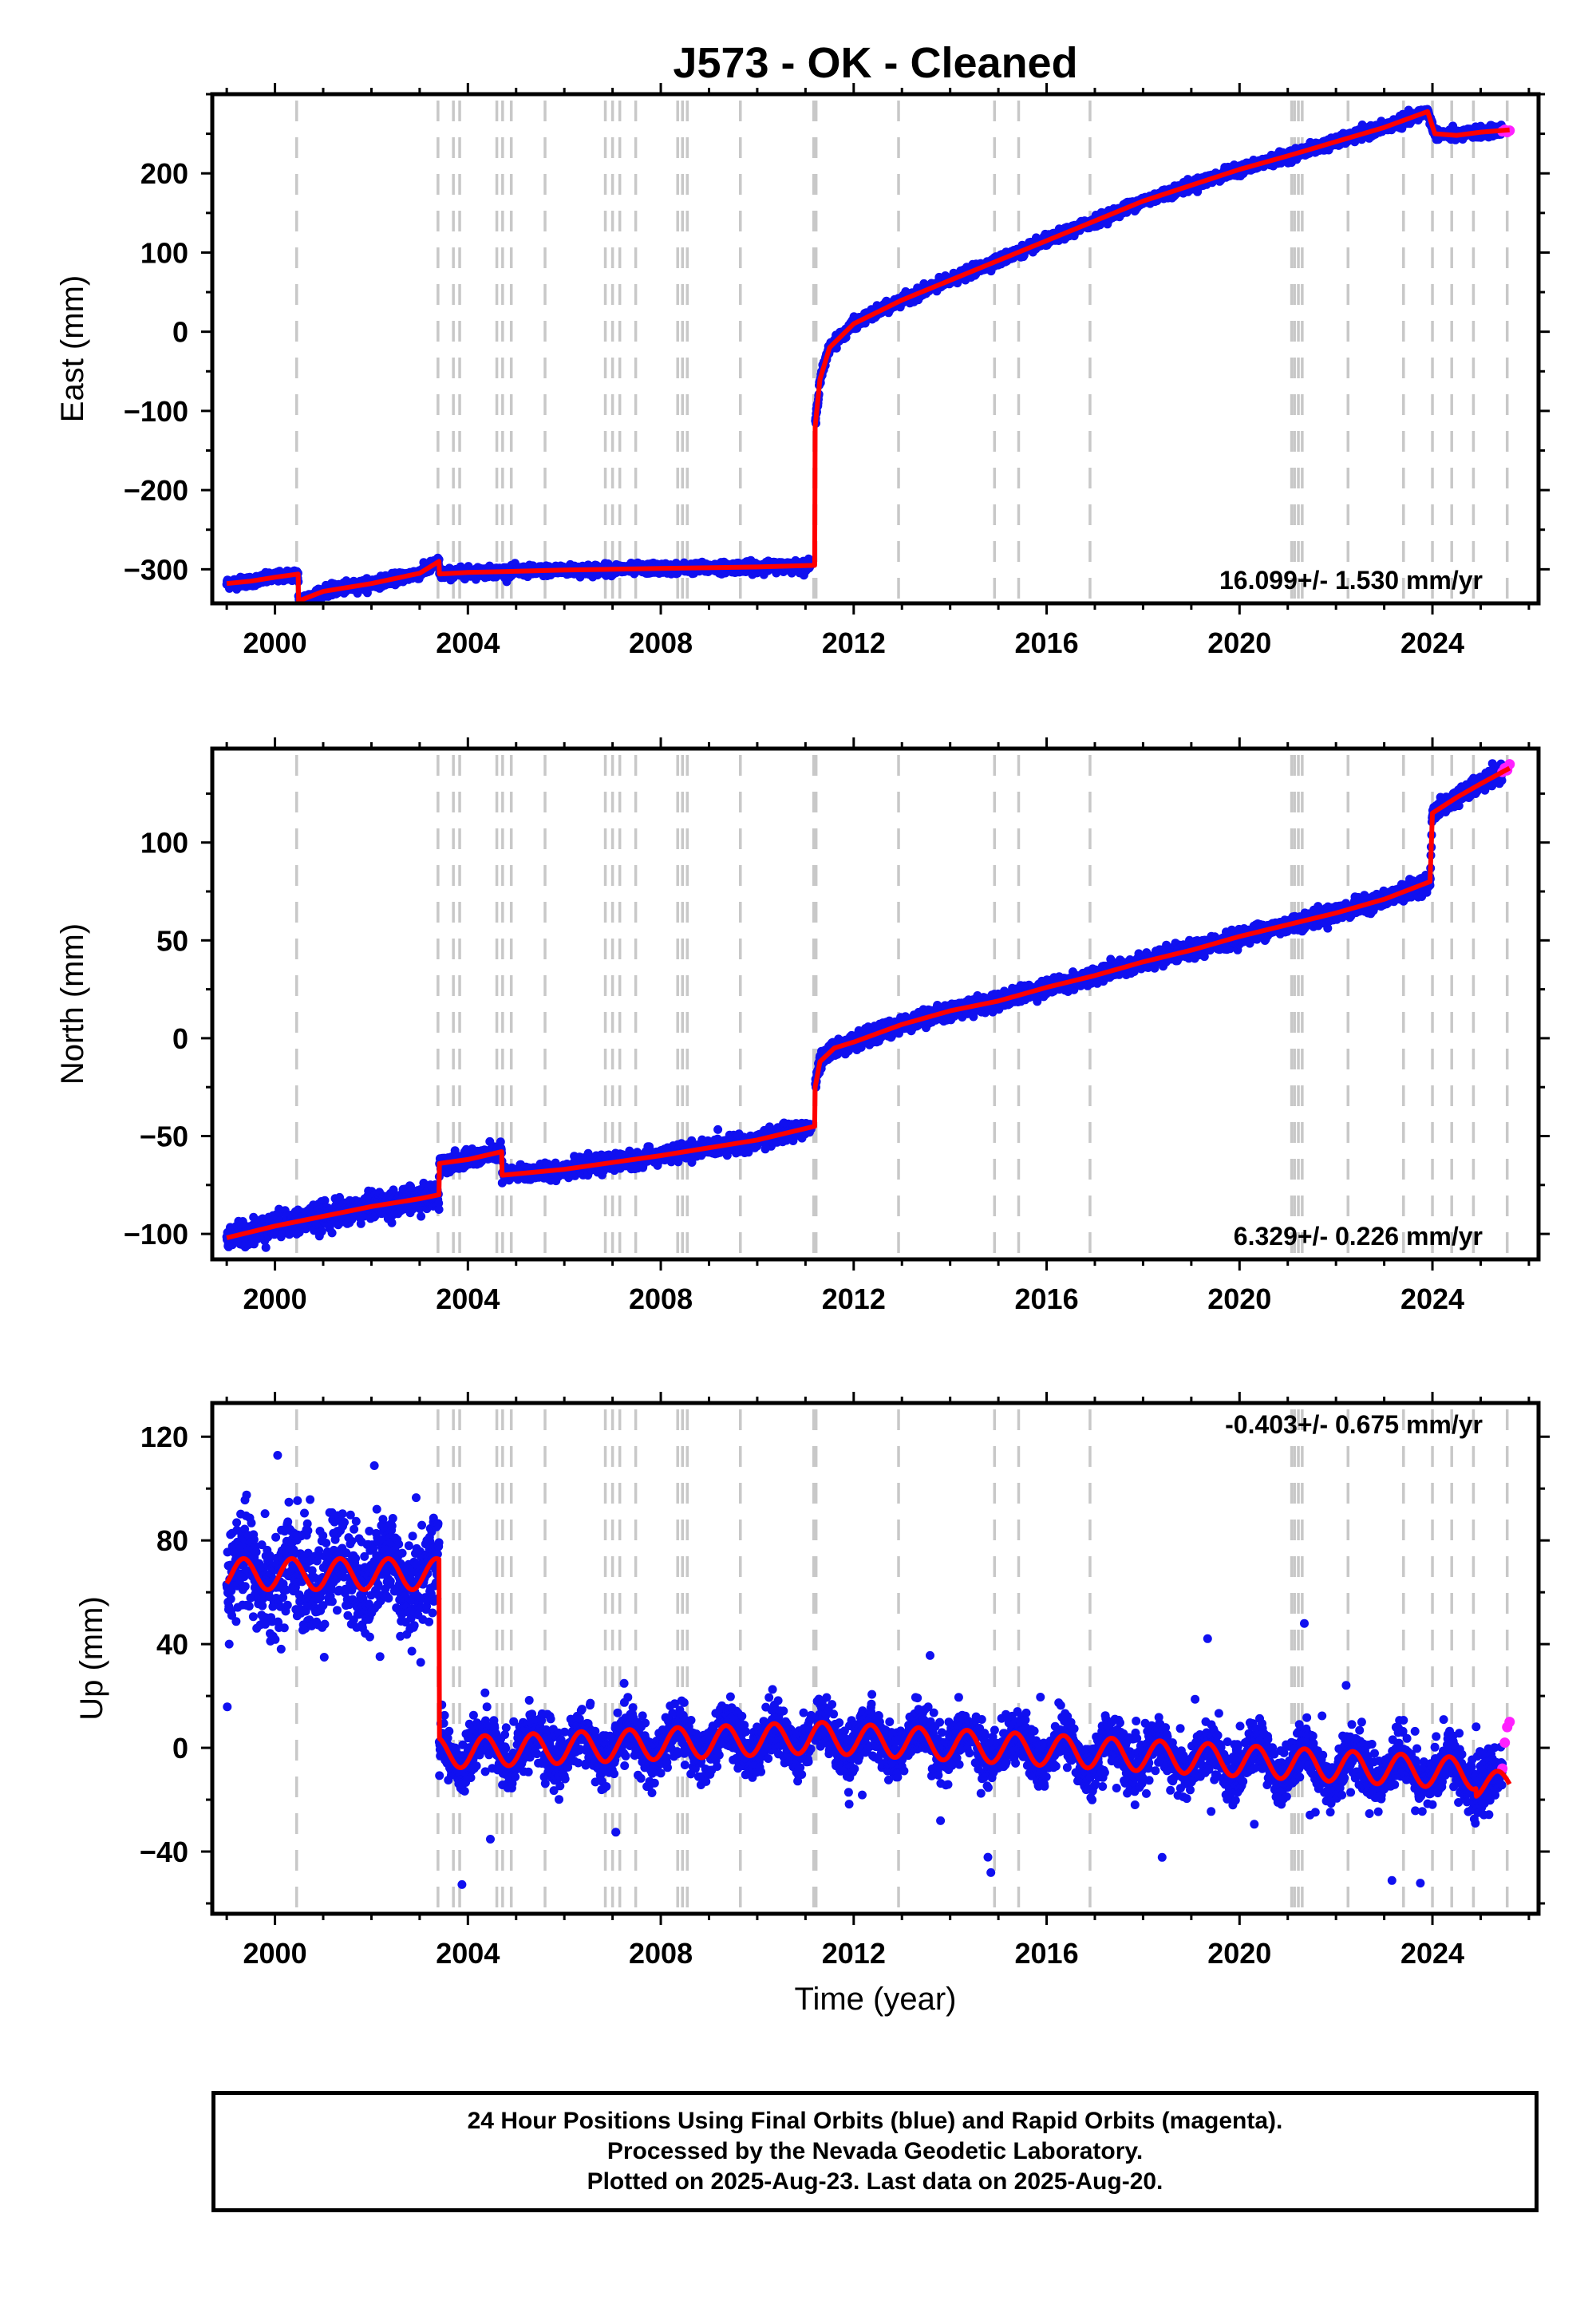 The height and width of the screenshot is (2316, 1596). What do you see at coordinates (1351, 580) in the screenshot?
I see `rate-label: 16.099+/- 1.530 mm/yr` at bounding box center [1351, 580].